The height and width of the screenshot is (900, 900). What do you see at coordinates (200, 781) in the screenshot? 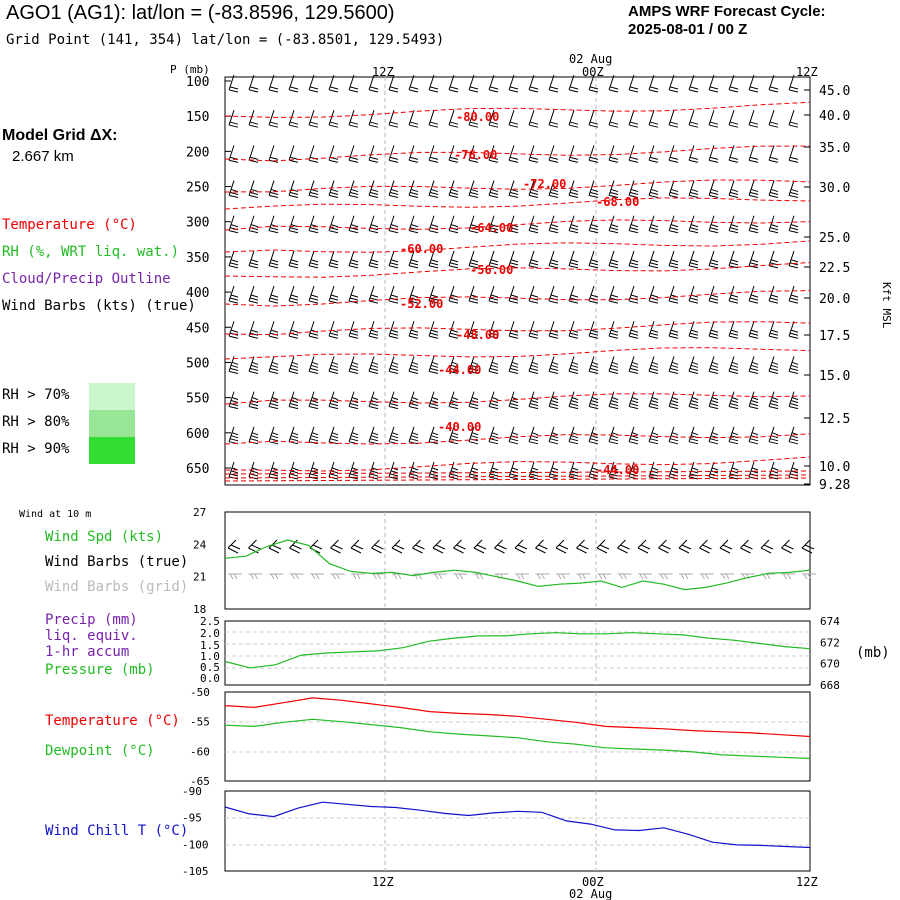
I see `temp-tick-label: -65` at bounding box center [200, 781].